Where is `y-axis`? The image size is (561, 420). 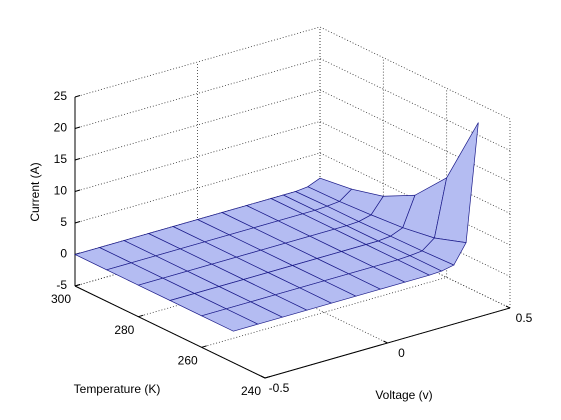
y-axis is located at coordinates (170, 332).